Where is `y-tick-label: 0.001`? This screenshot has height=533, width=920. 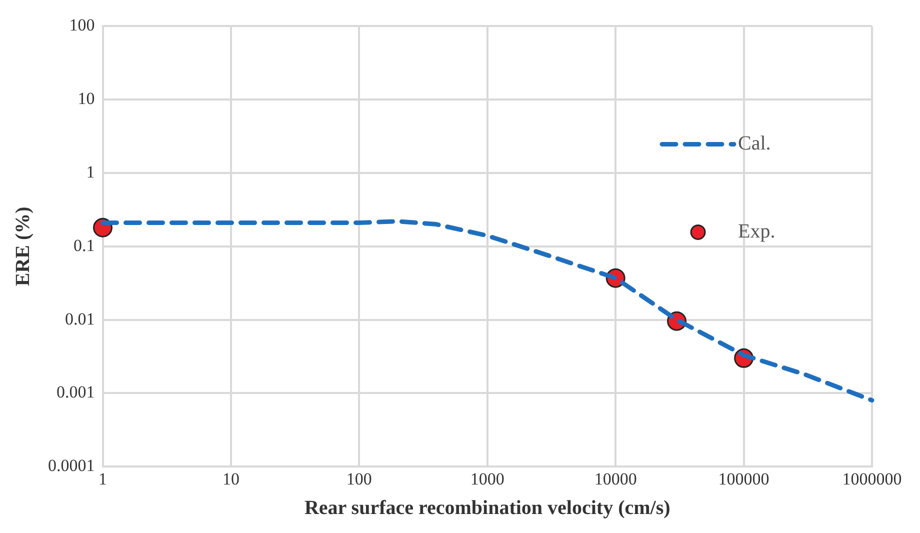 y-tick-label: 0.001 is located at coordinates (75, 392).